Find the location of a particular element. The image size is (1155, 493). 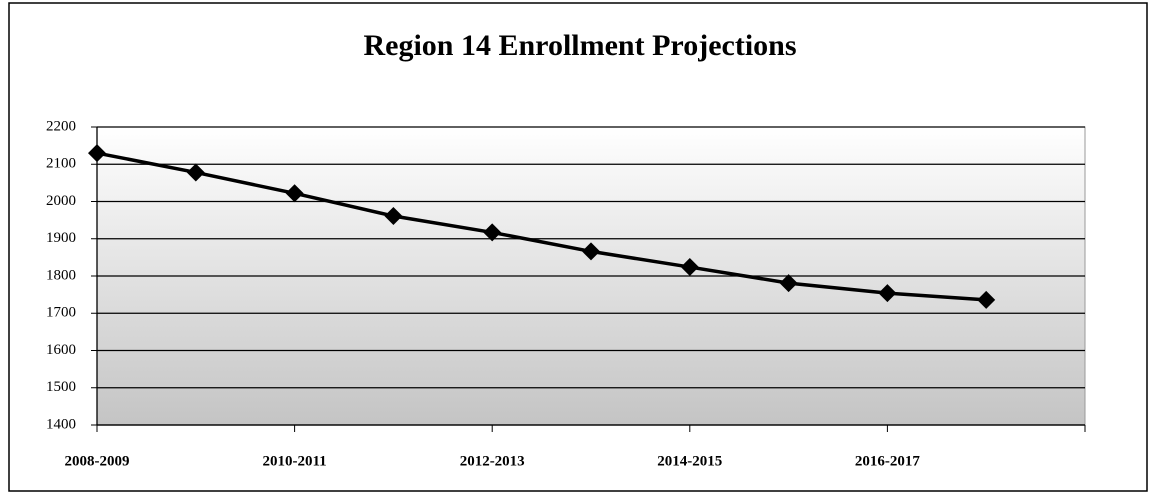

y-tick-label: 1400 is located at coordinates (61, 424).